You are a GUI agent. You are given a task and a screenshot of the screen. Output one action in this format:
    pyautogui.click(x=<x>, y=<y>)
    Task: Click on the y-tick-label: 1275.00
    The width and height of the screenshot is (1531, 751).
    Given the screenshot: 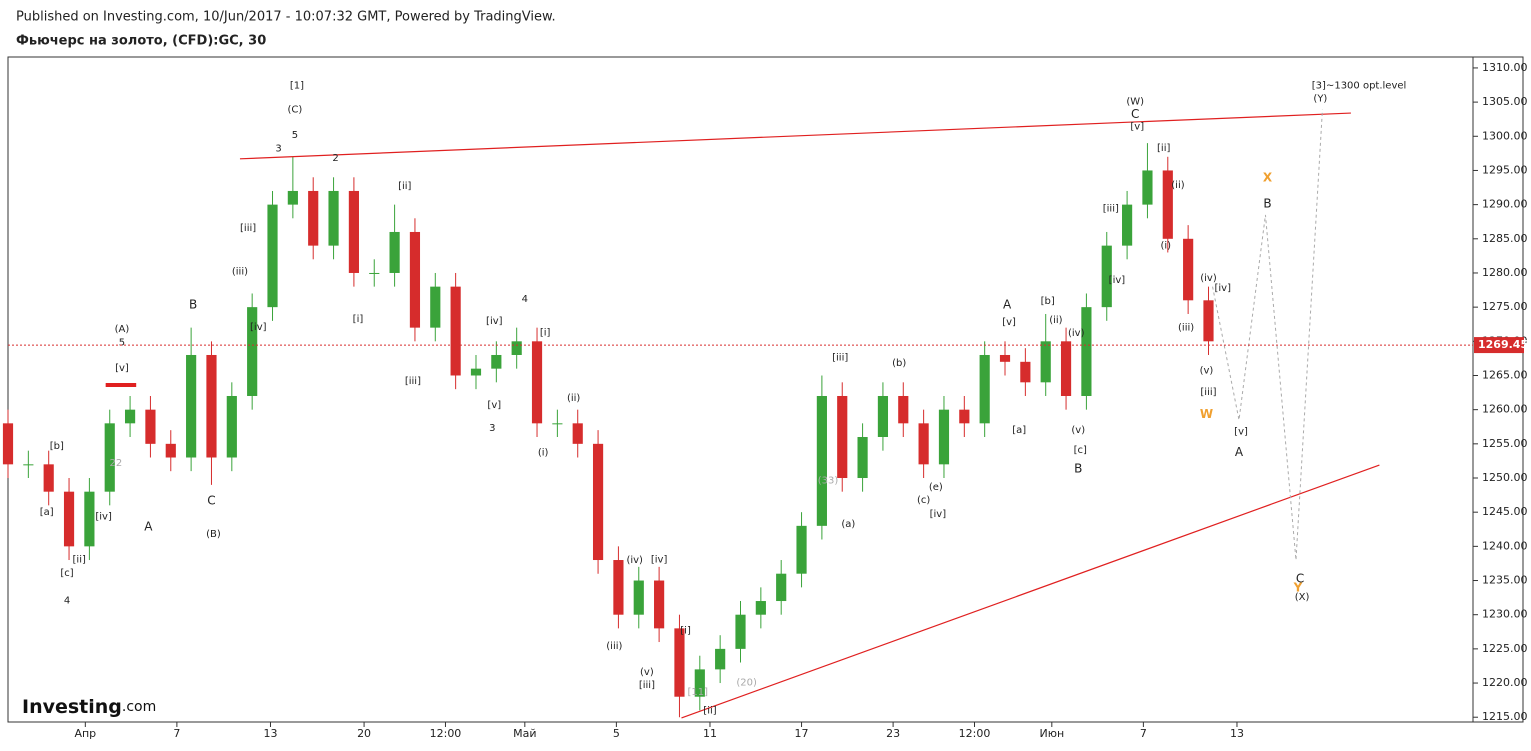 What is the action you would take?
    pyautogui.click(x=1505, y=306)
    